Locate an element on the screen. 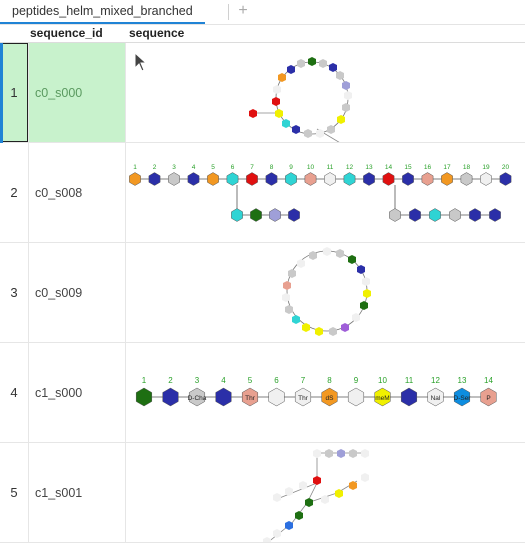 This screenshot has width=525, height=546. ring-monomers is located at coordinates (326, 291).